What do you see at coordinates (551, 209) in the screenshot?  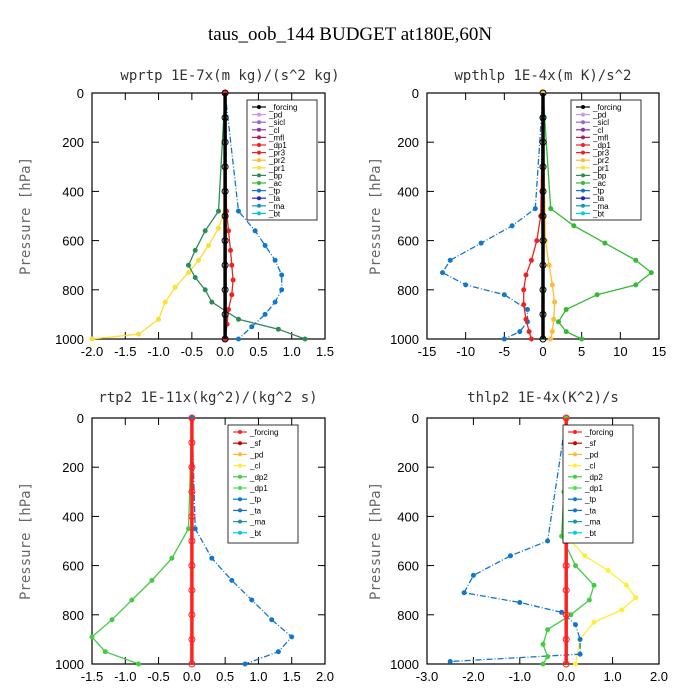 I see `data-point-ac` at bounding box center [551, 209].